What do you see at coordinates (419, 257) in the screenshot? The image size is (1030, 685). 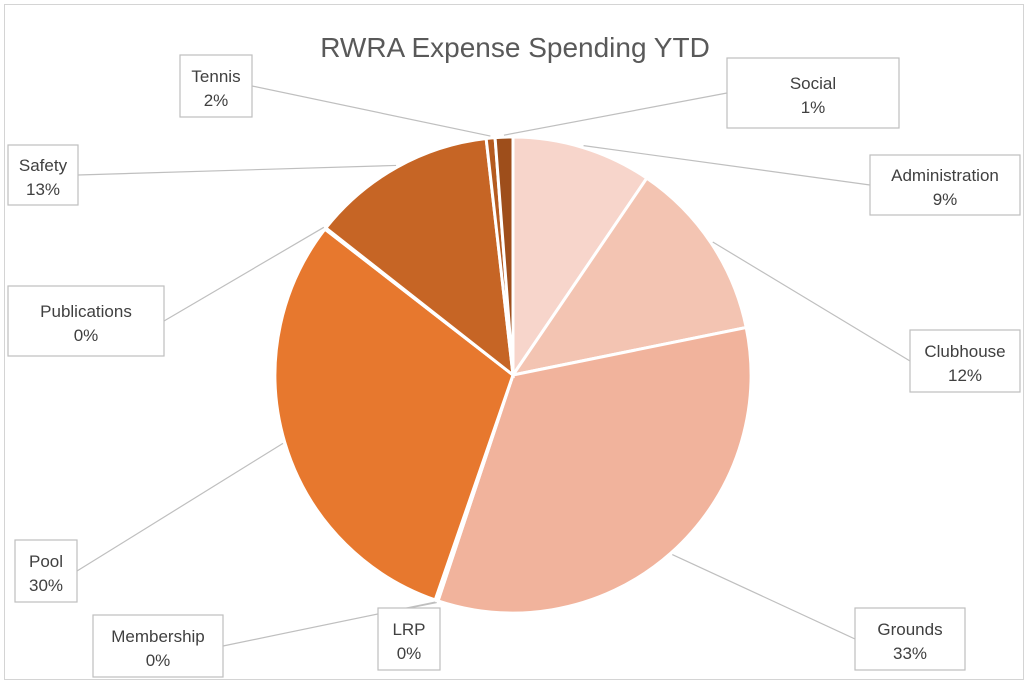 I see `pie-slice-safety` at bounding box center [419, 257].